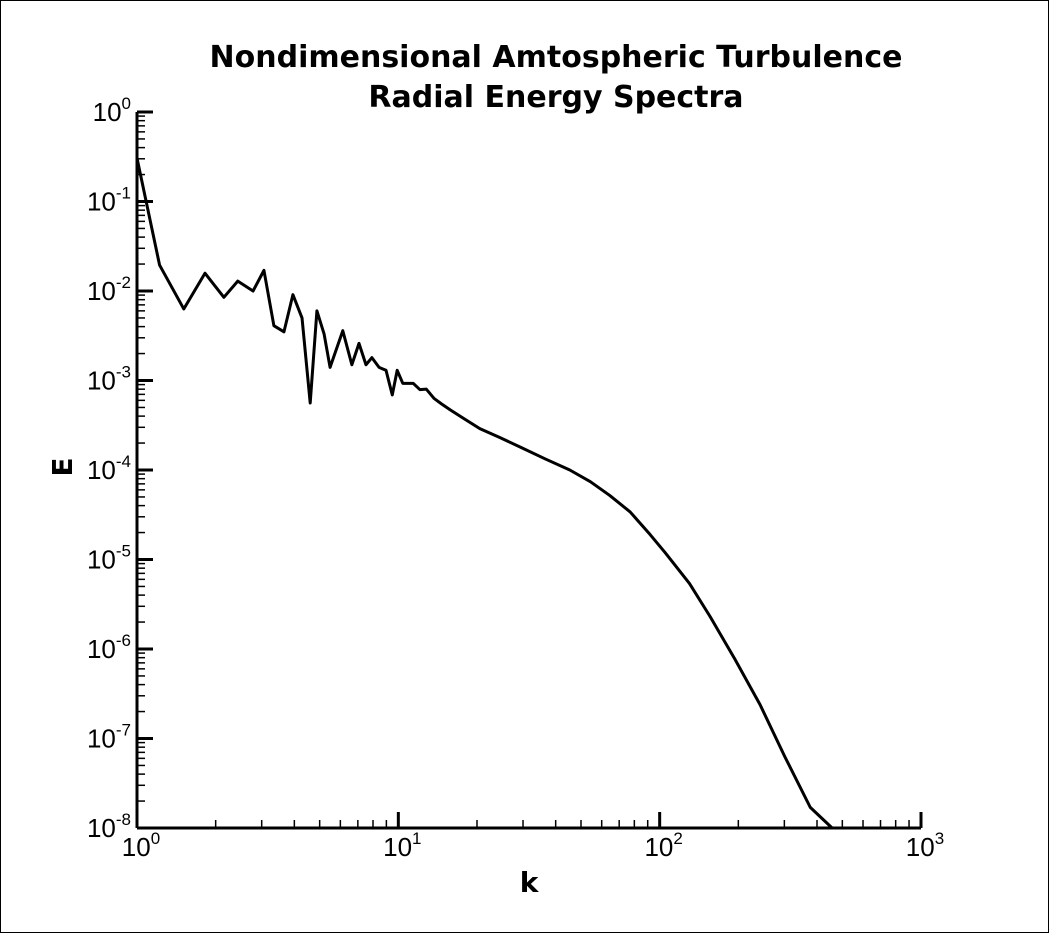  I want to click on x-tick-label: 10⁰, so click(141, 845).